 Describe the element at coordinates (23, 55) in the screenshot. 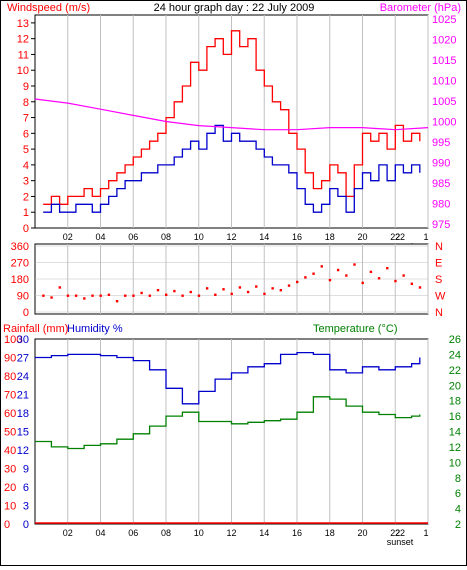

I see `windspeed-tick-label: 11` at that location.